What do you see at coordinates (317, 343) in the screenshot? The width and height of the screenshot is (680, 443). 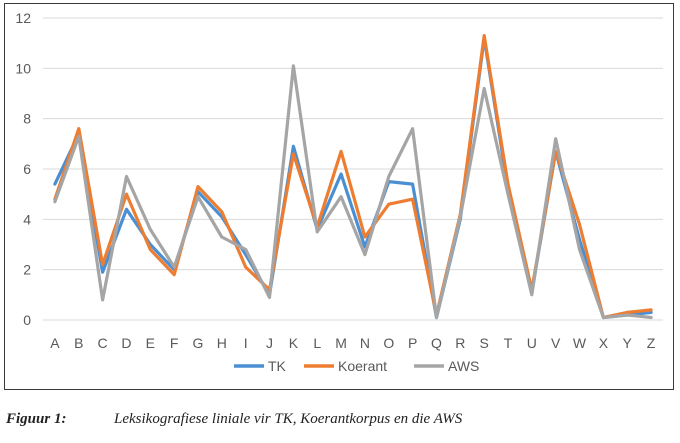 I see `x-tick-label: L` at bounding box center [317, 343].